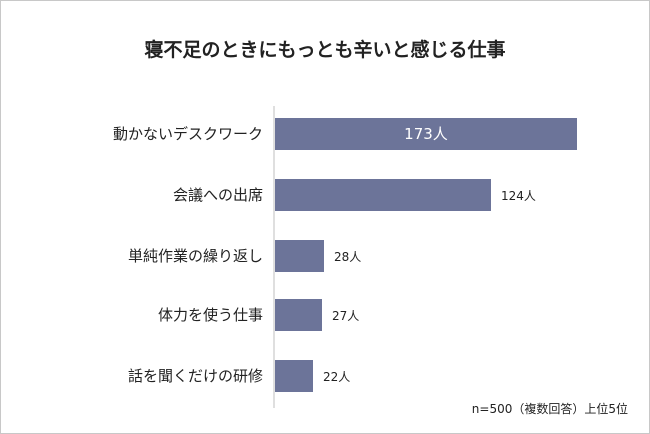 This screenshot has width=650, height=434. I want to click on data-label: 173人, so click(426, 134).